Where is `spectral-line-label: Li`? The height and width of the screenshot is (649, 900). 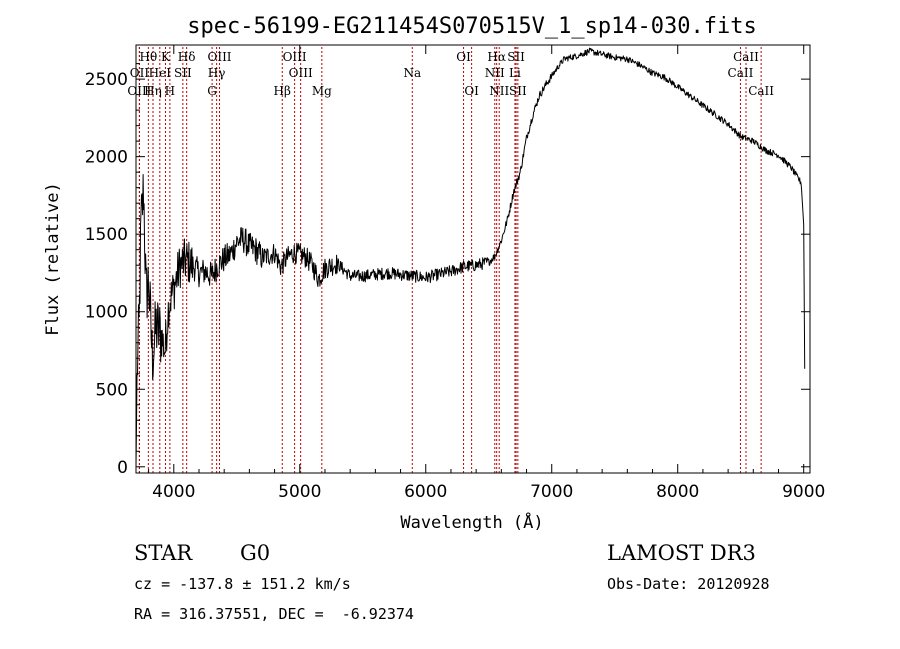
spectral-line-label: Li is located at coordinates (515, 73).